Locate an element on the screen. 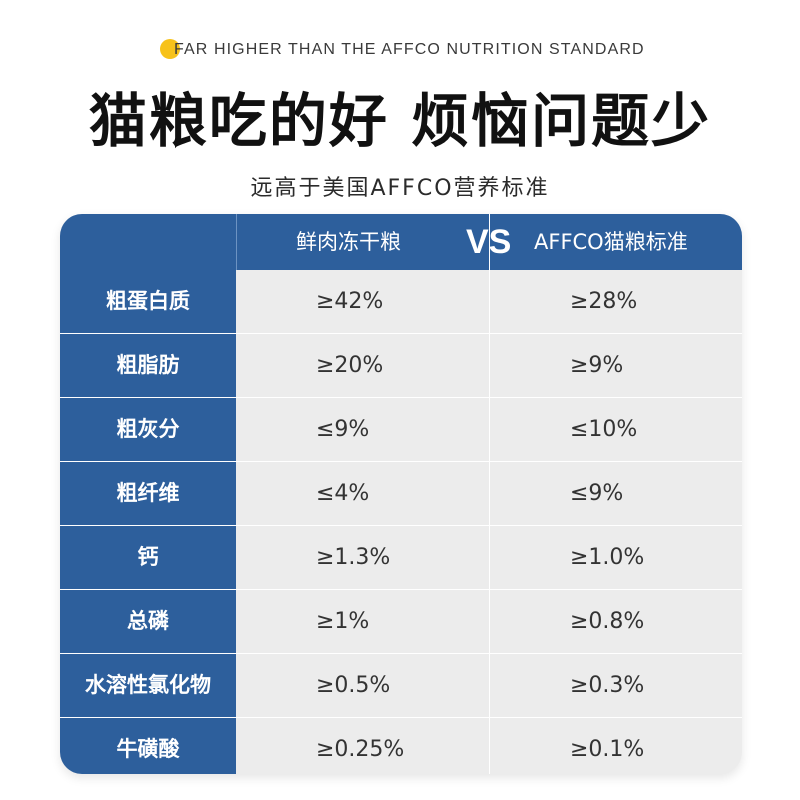 The width and height of the screenshot is (800, 800). product-value: ≥1.3% is located at coordinates (353, 557).